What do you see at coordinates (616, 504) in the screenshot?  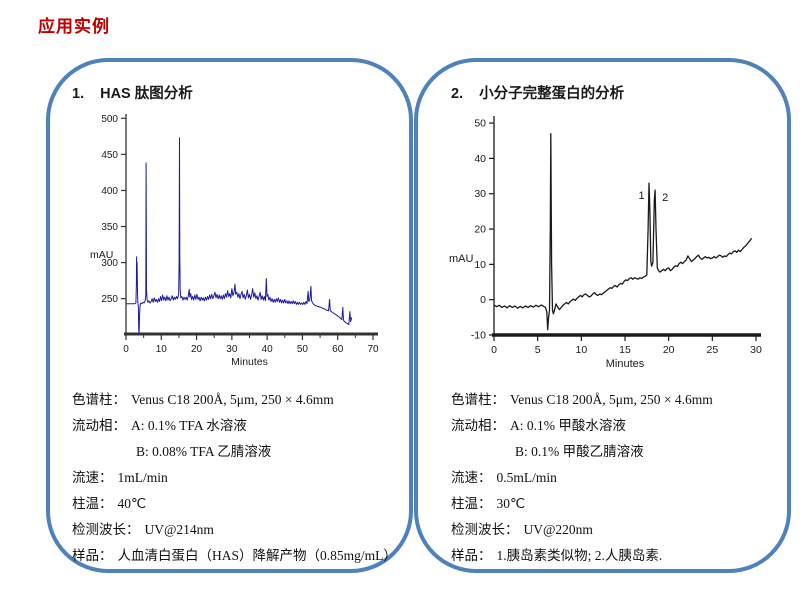 I see `param-row-column-temp: 柱温： 30℃` at bounding box center [616, 504].